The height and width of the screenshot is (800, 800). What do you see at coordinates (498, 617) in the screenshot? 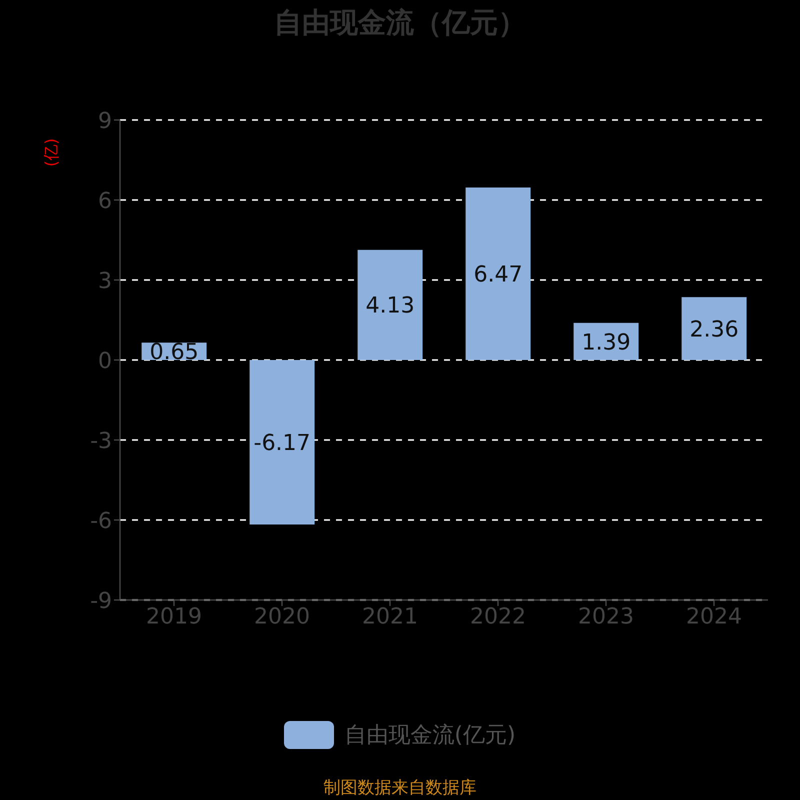
I see `x-tick-label: 2022` at bounding box center [498, 617].